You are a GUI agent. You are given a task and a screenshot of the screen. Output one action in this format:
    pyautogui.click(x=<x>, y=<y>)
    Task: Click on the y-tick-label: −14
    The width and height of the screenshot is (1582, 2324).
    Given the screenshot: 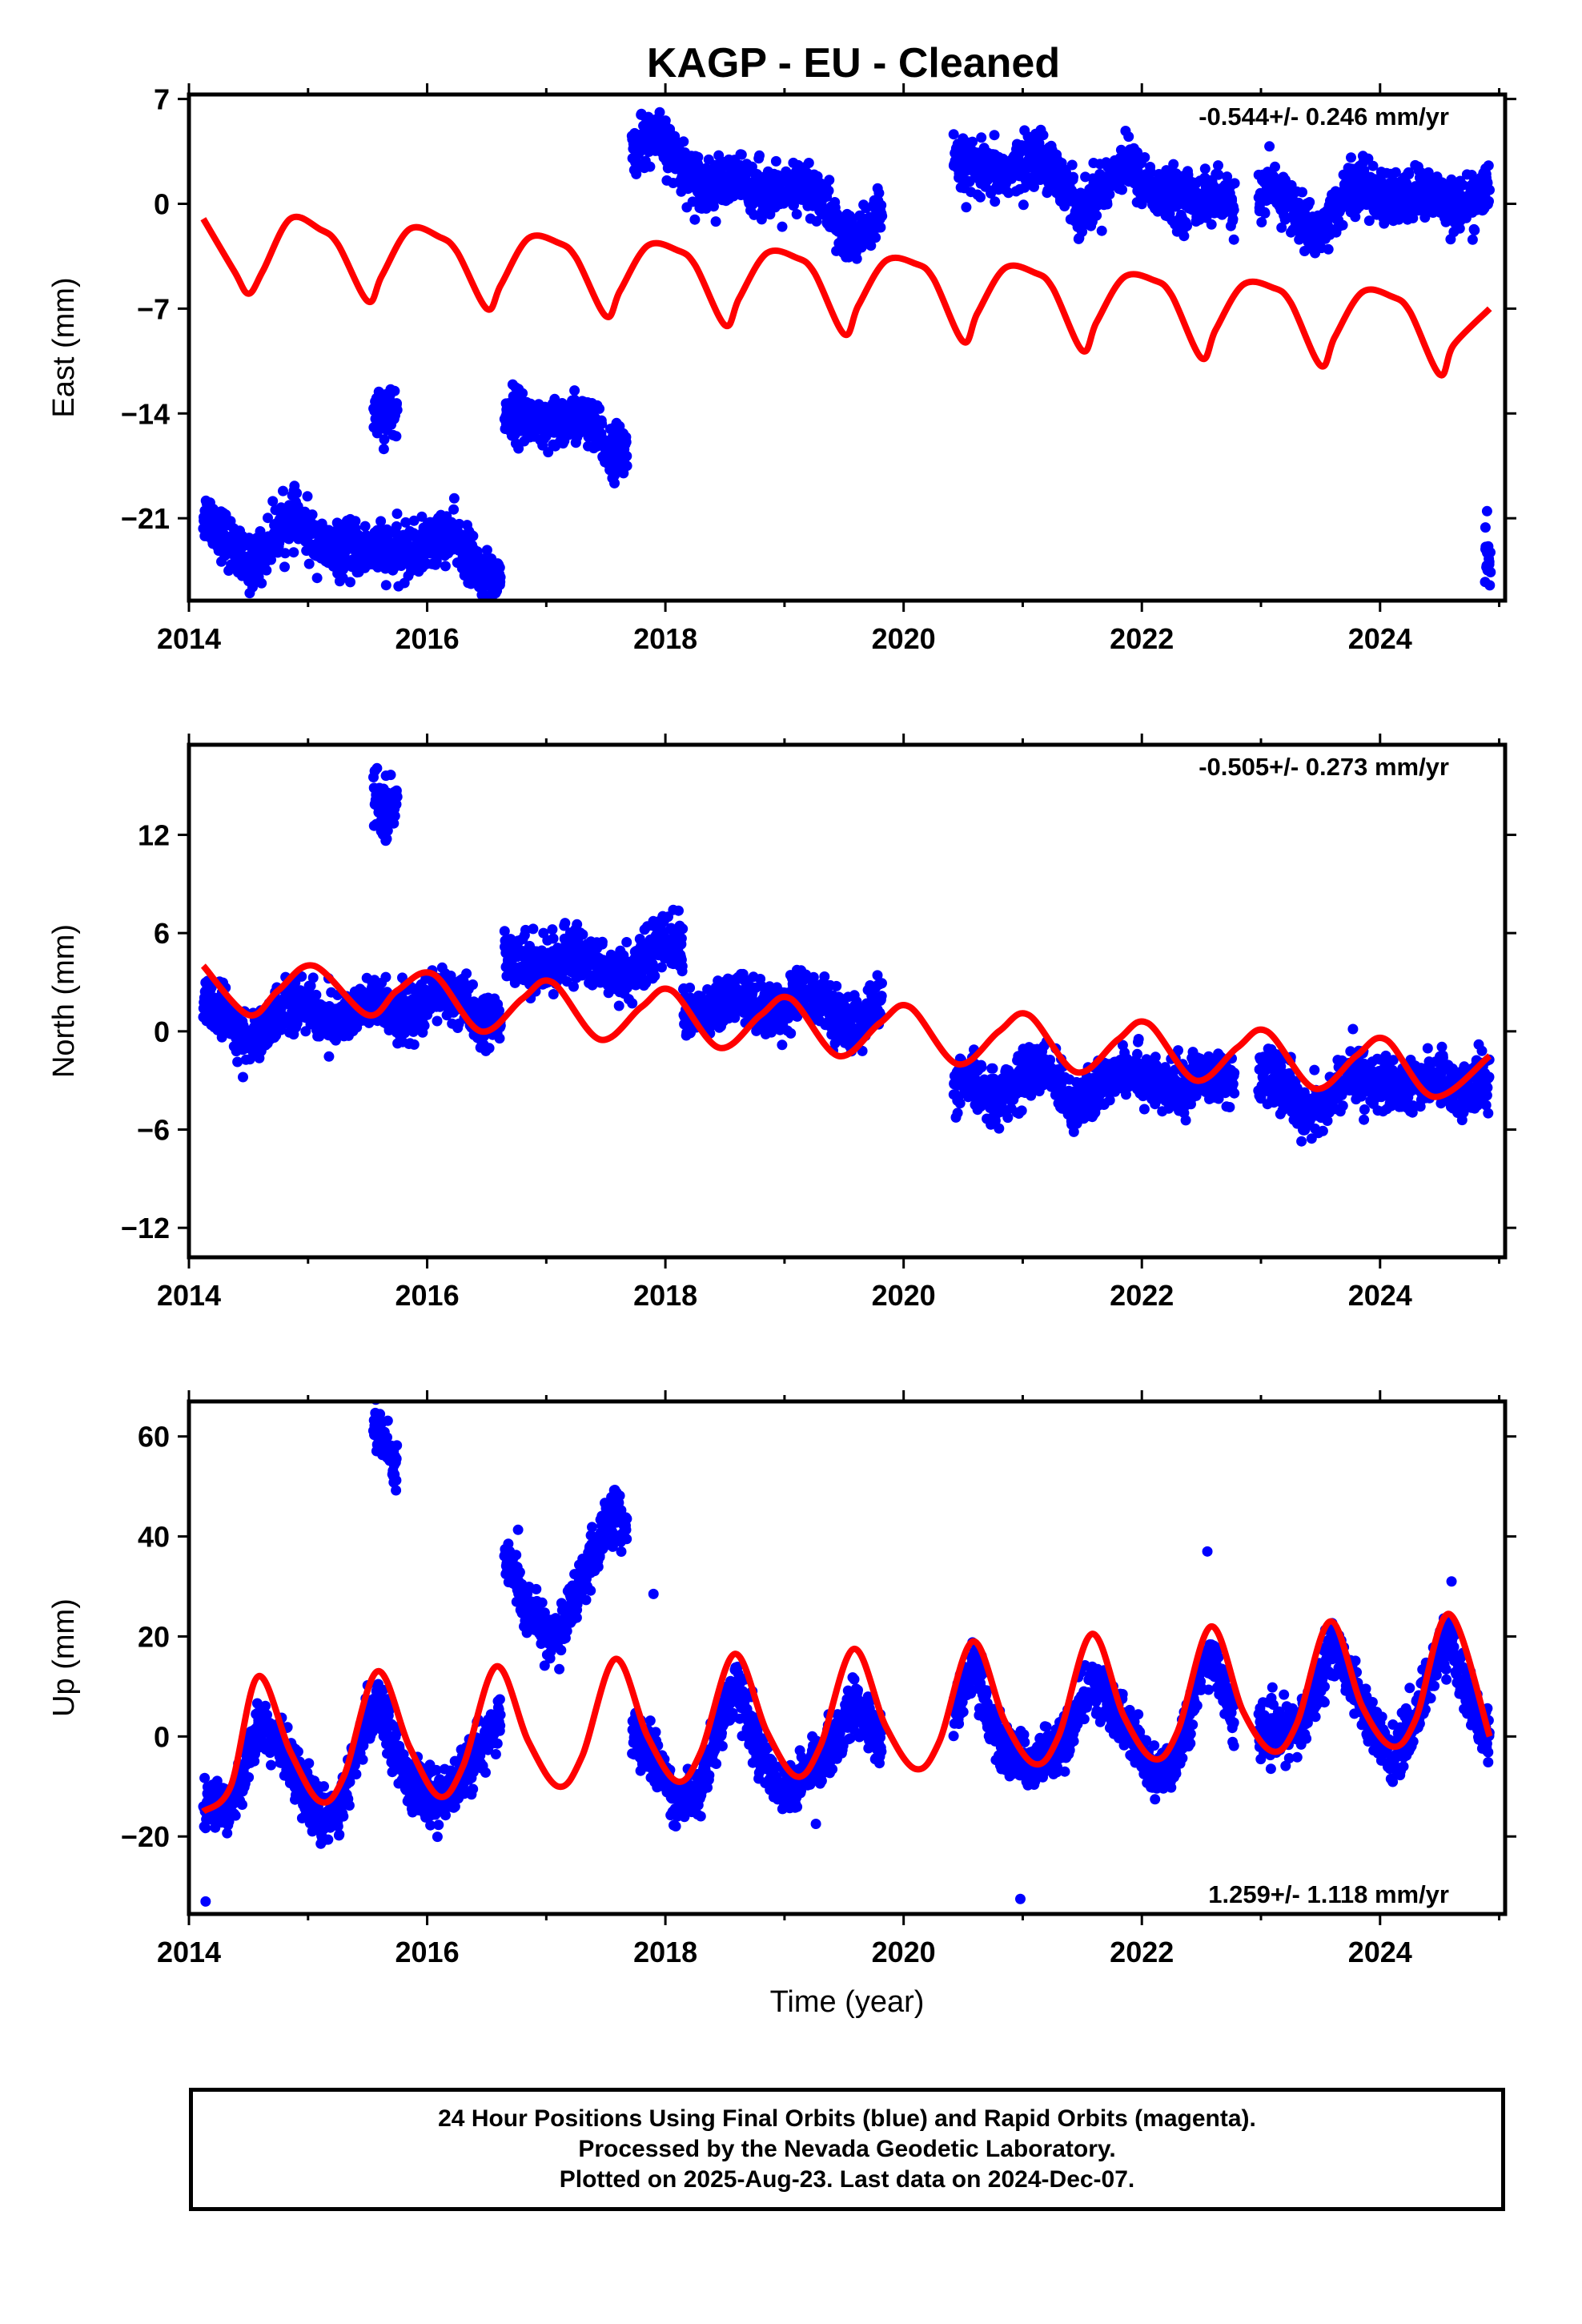 What is the action you would take?
    pyautogui.click(x=145, y=413)
    